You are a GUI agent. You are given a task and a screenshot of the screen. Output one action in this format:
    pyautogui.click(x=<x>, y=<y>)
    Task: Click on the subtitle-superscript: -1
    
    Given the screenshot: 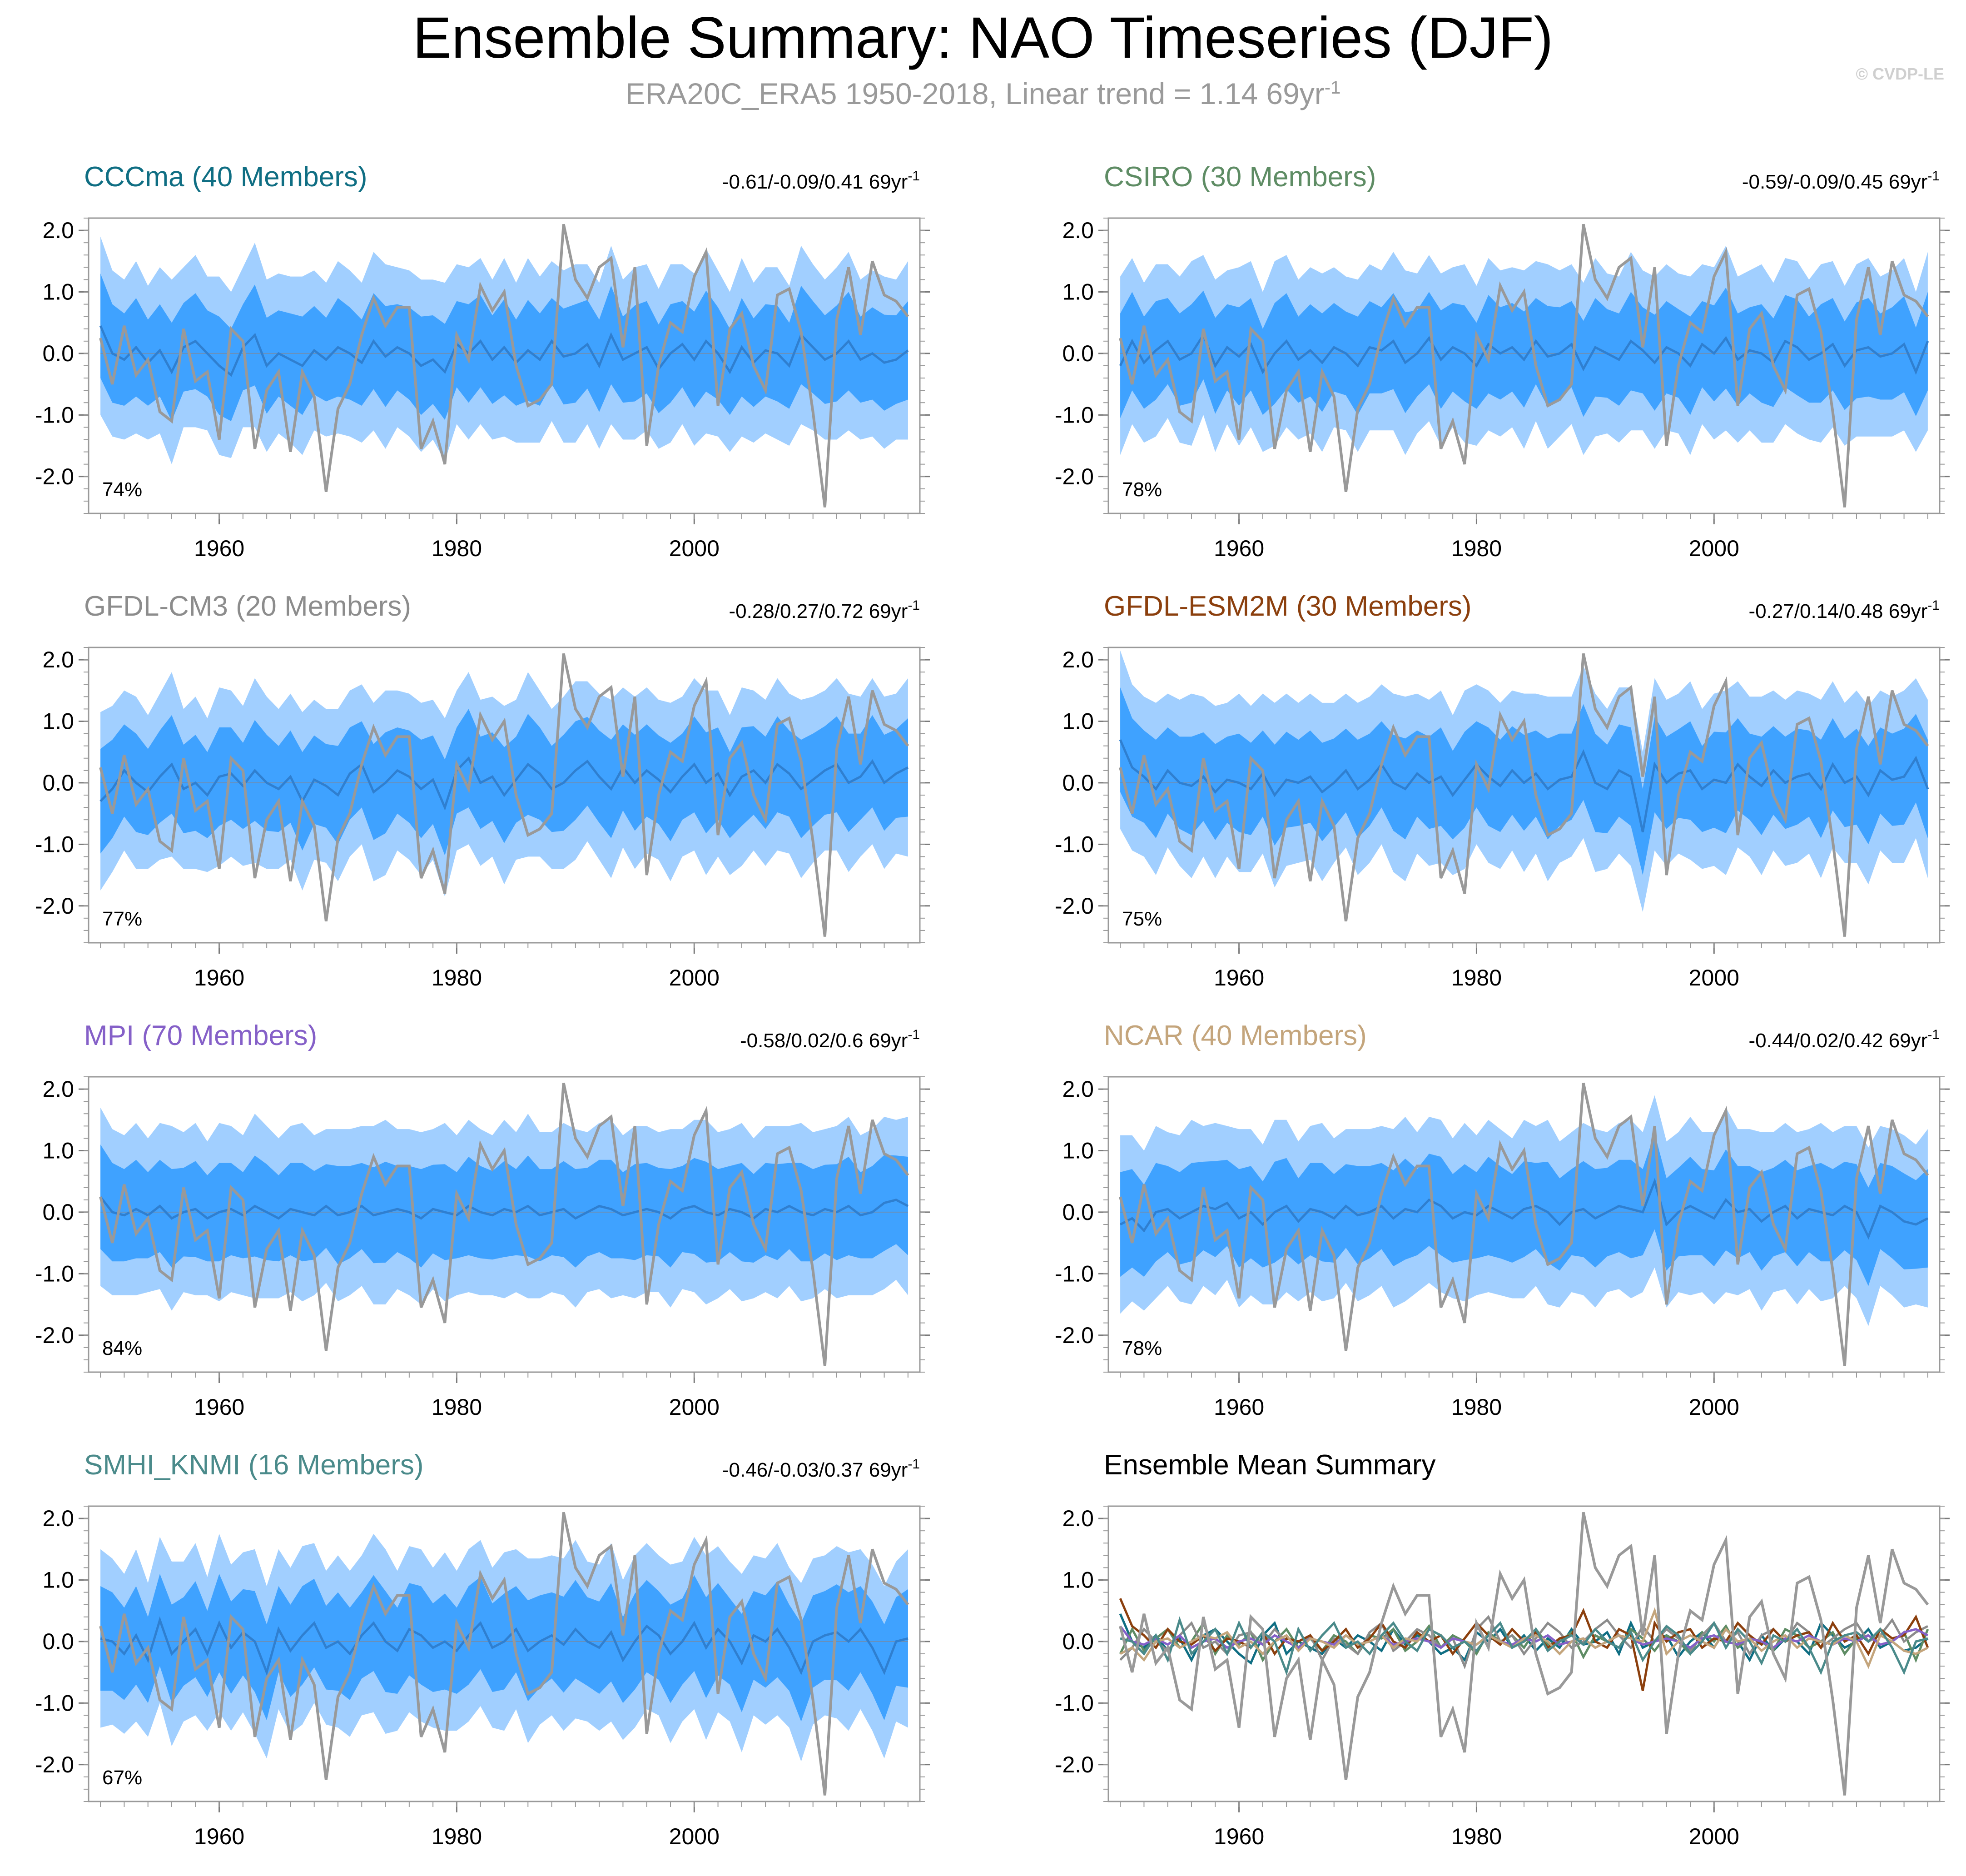 What is the action you would take?
    pyautogui.click(x=1332, y=88)
    